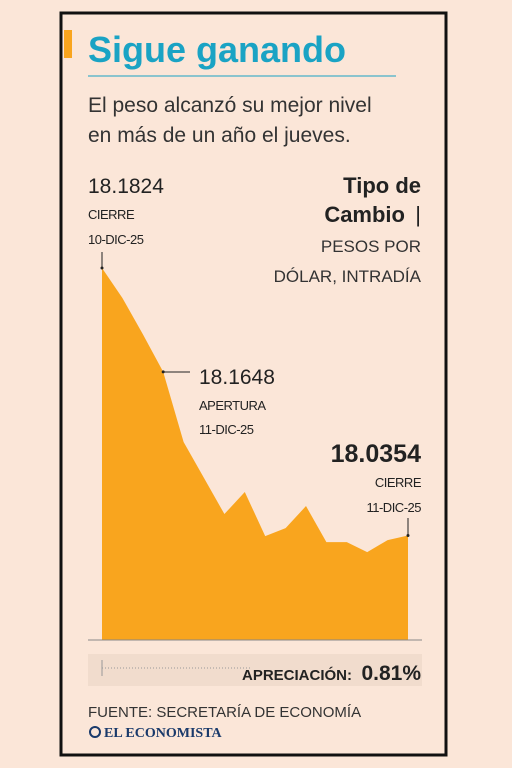  I want to click on chart-title: Cambio, so click(364, 214).